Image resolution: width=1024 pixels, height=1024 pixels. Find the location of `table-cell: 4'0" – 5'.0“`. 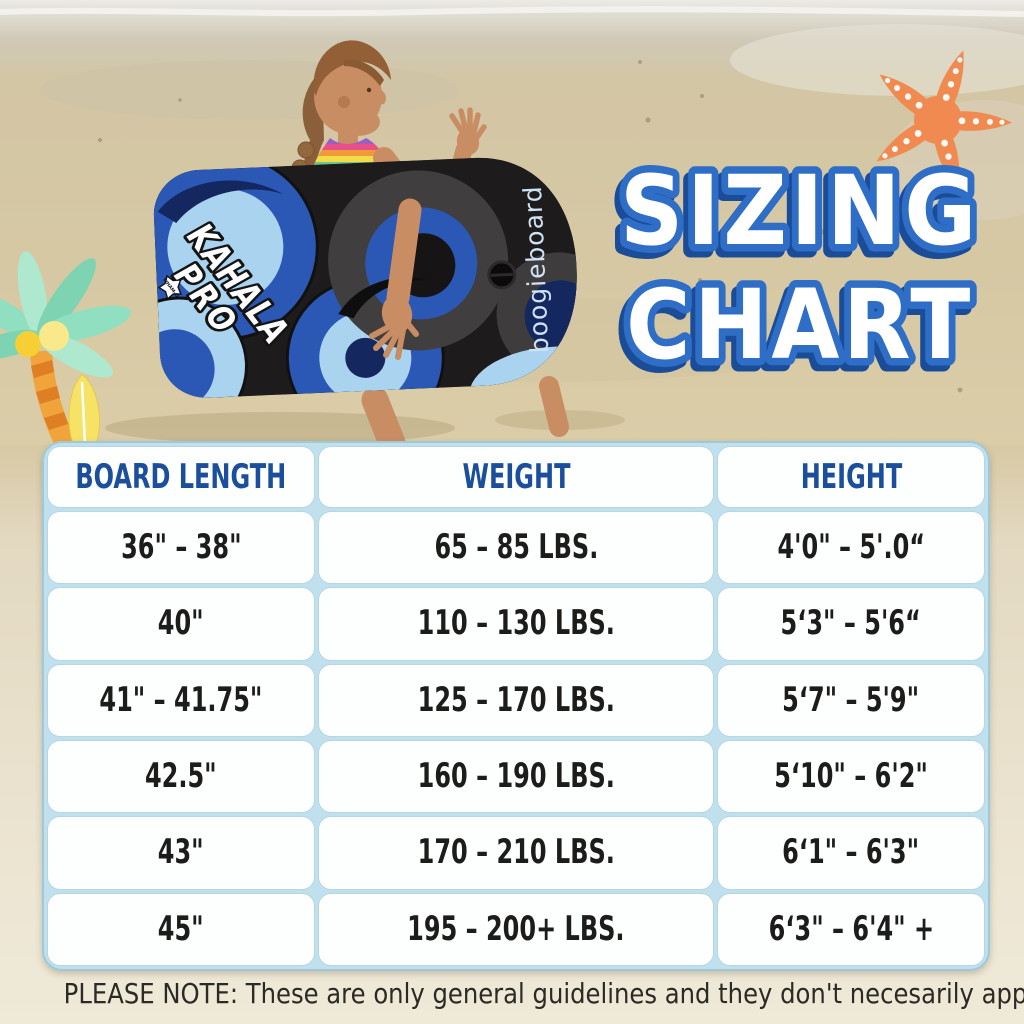

table-cell: 4'0" – 5'.0“ is located at coordinates (851, 548).